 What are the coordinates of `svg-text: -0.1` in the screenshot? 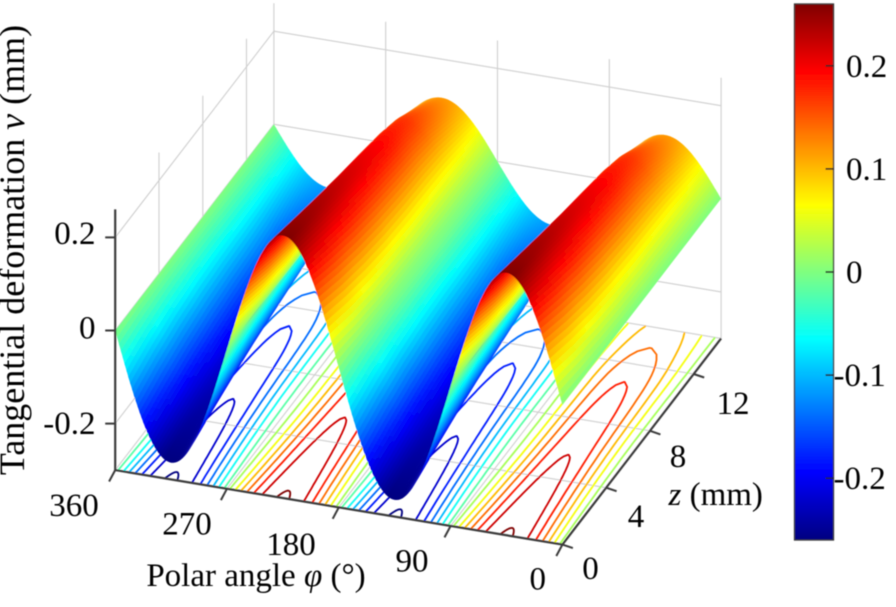 It's located at (860, 376).